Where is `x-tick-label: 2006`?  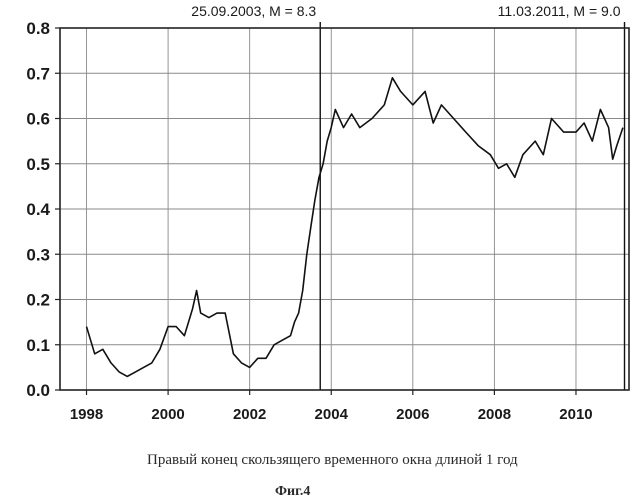
x-tick-label: 2006 is located at coordinates (412, 414).